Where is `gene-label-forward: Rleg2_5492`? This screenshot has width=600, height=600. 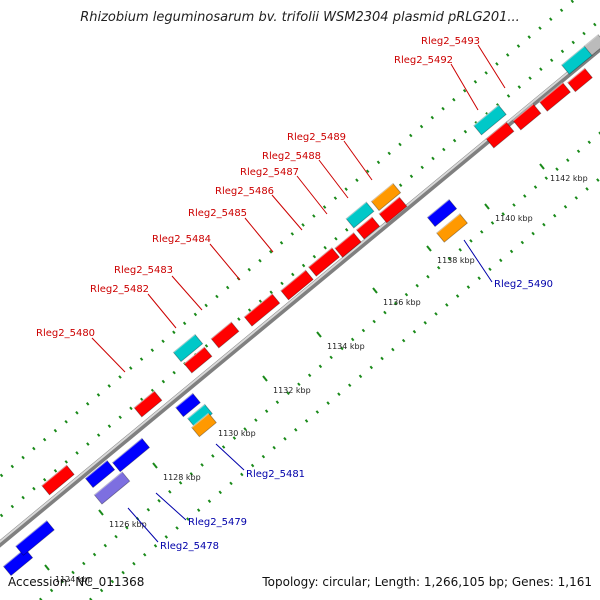
gene-label-forward: Rleg2_5492 is located at coordinates (423, 60).